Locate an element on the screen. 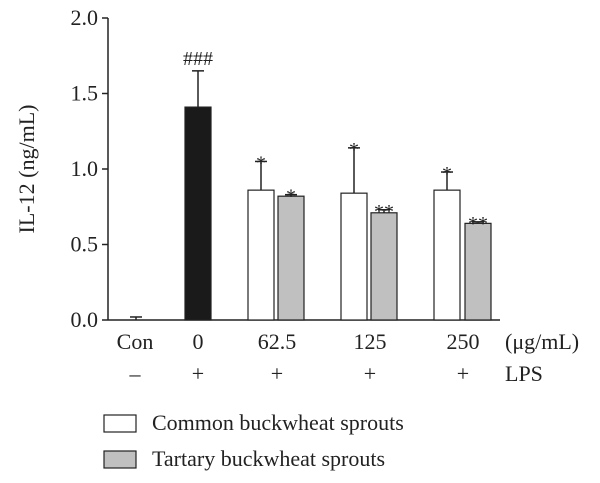 The image size is (600, 483). unit-label: (μg/mL) is located at coordinates (542, 341).